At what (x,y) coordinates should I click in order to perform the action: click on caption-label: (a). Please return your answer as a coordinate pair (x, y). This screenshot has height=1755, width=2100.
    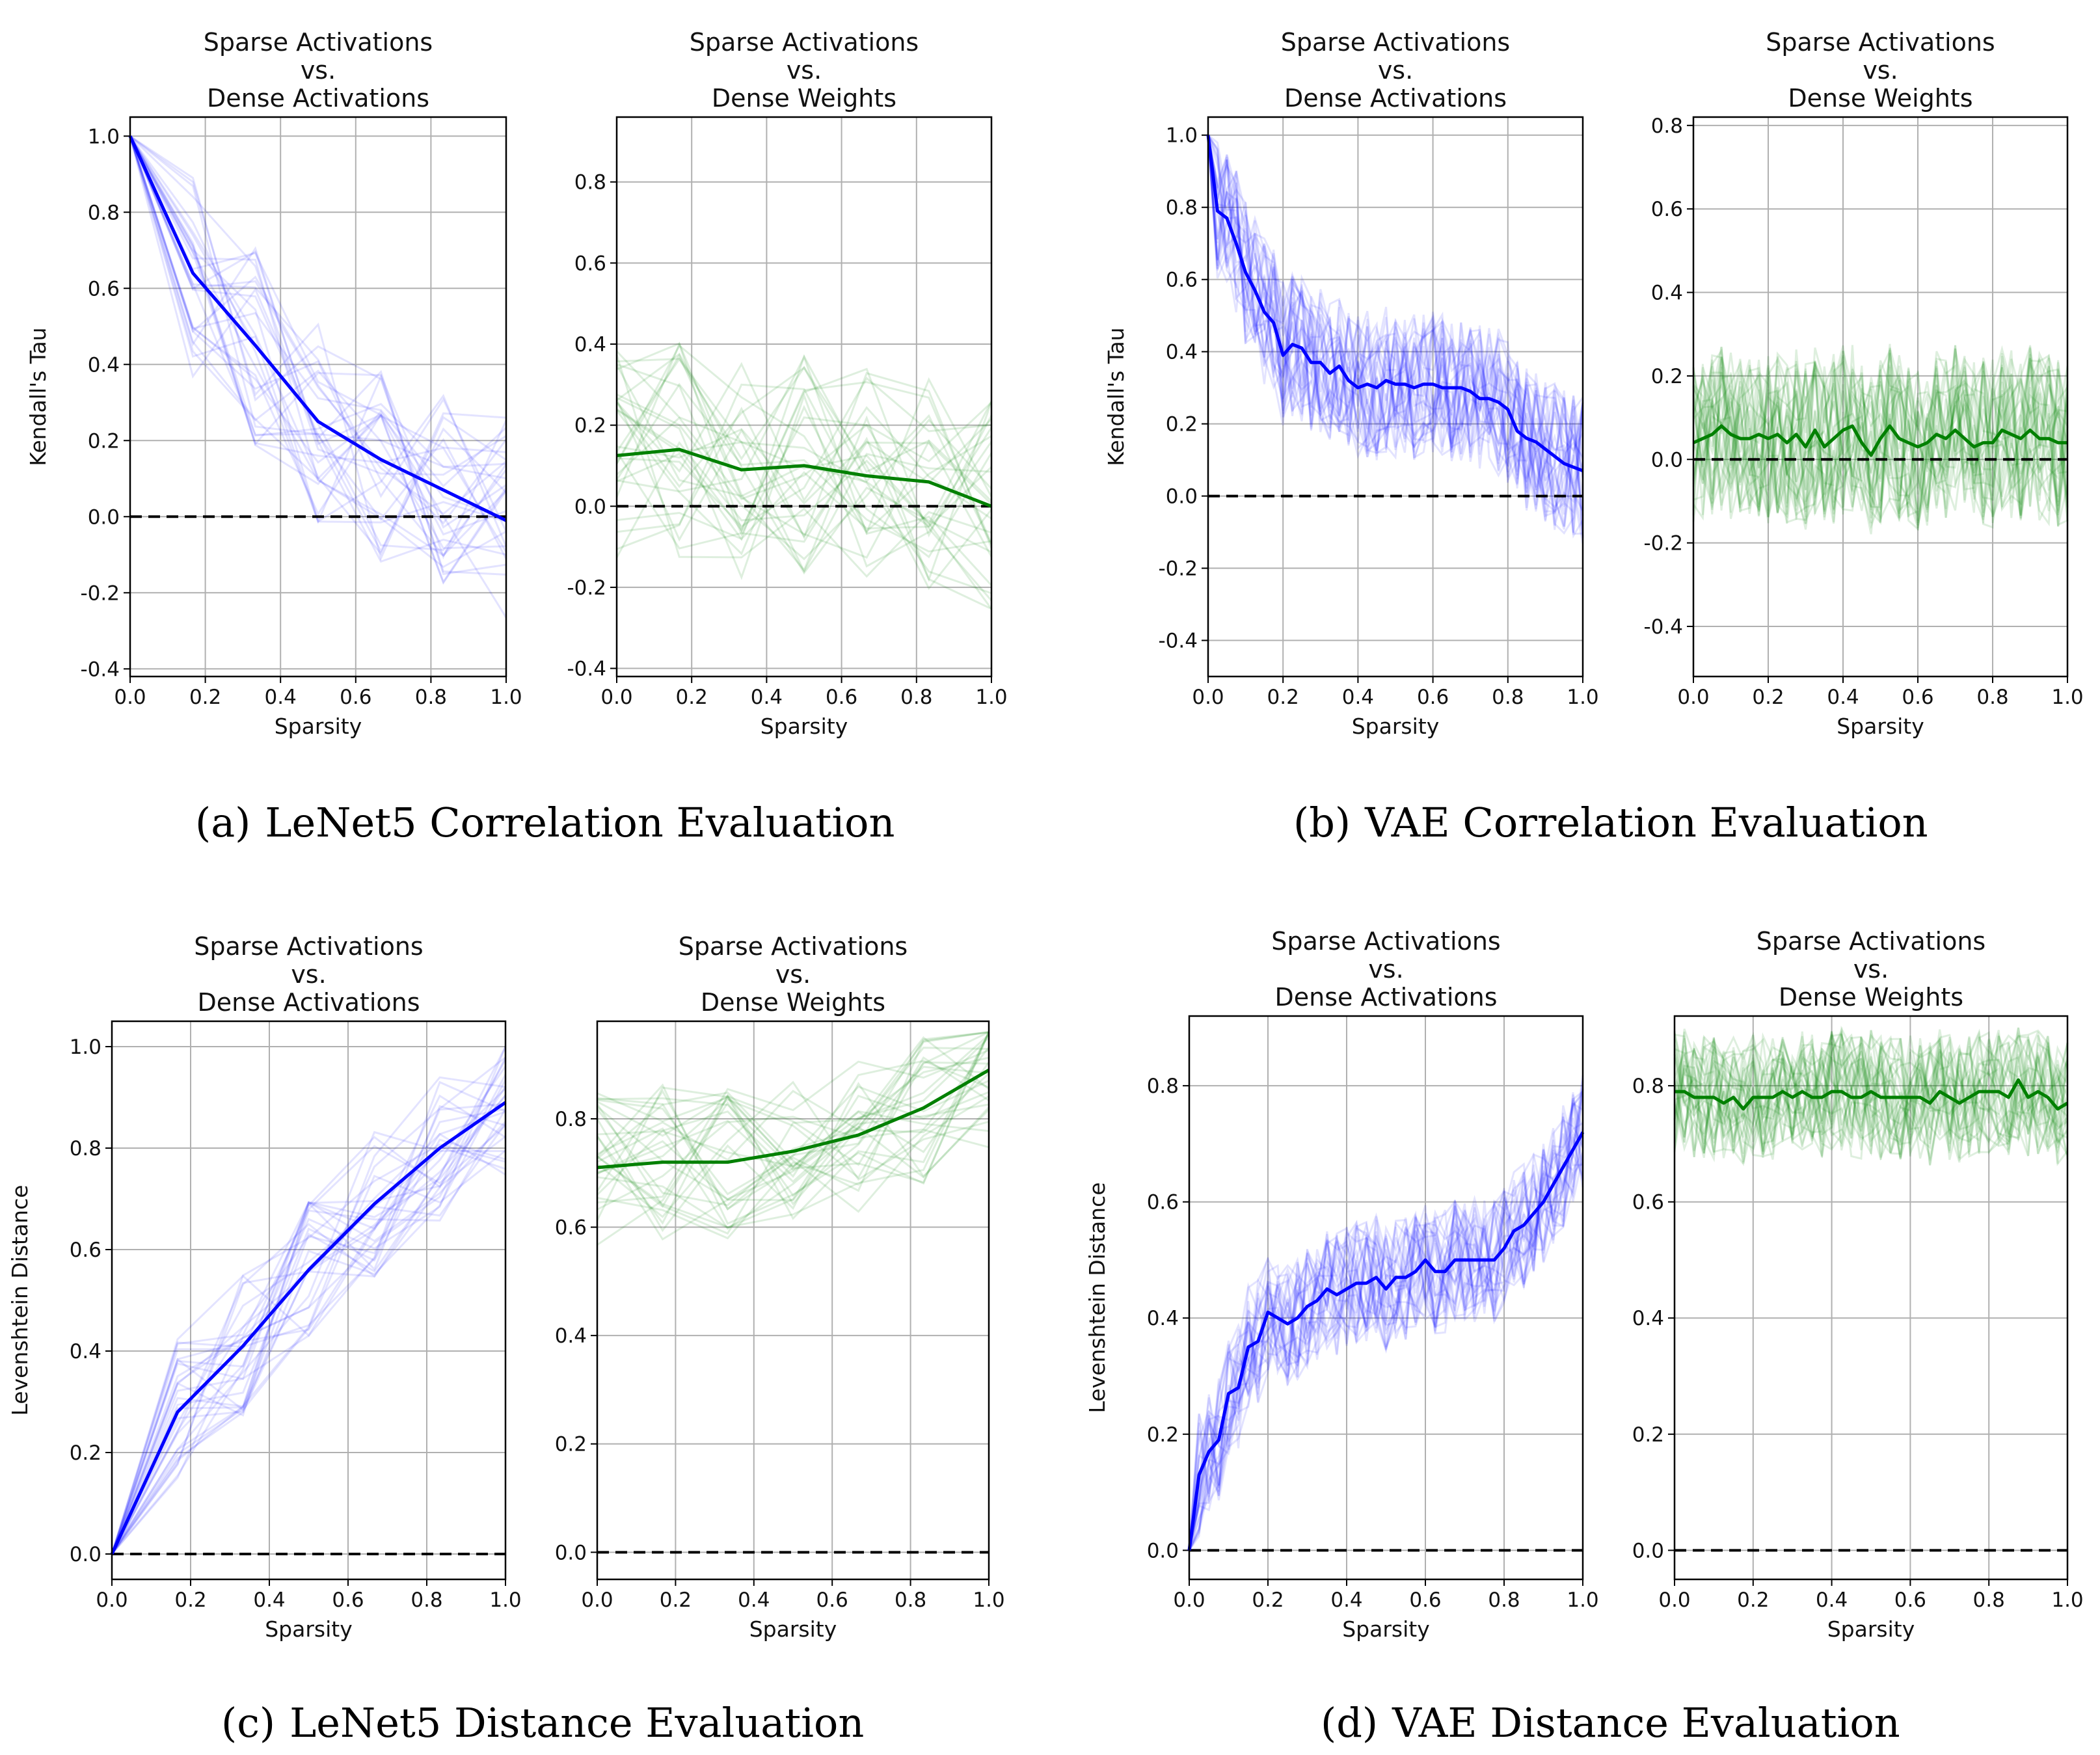
    Looking at the image, I should click on (222, 822).